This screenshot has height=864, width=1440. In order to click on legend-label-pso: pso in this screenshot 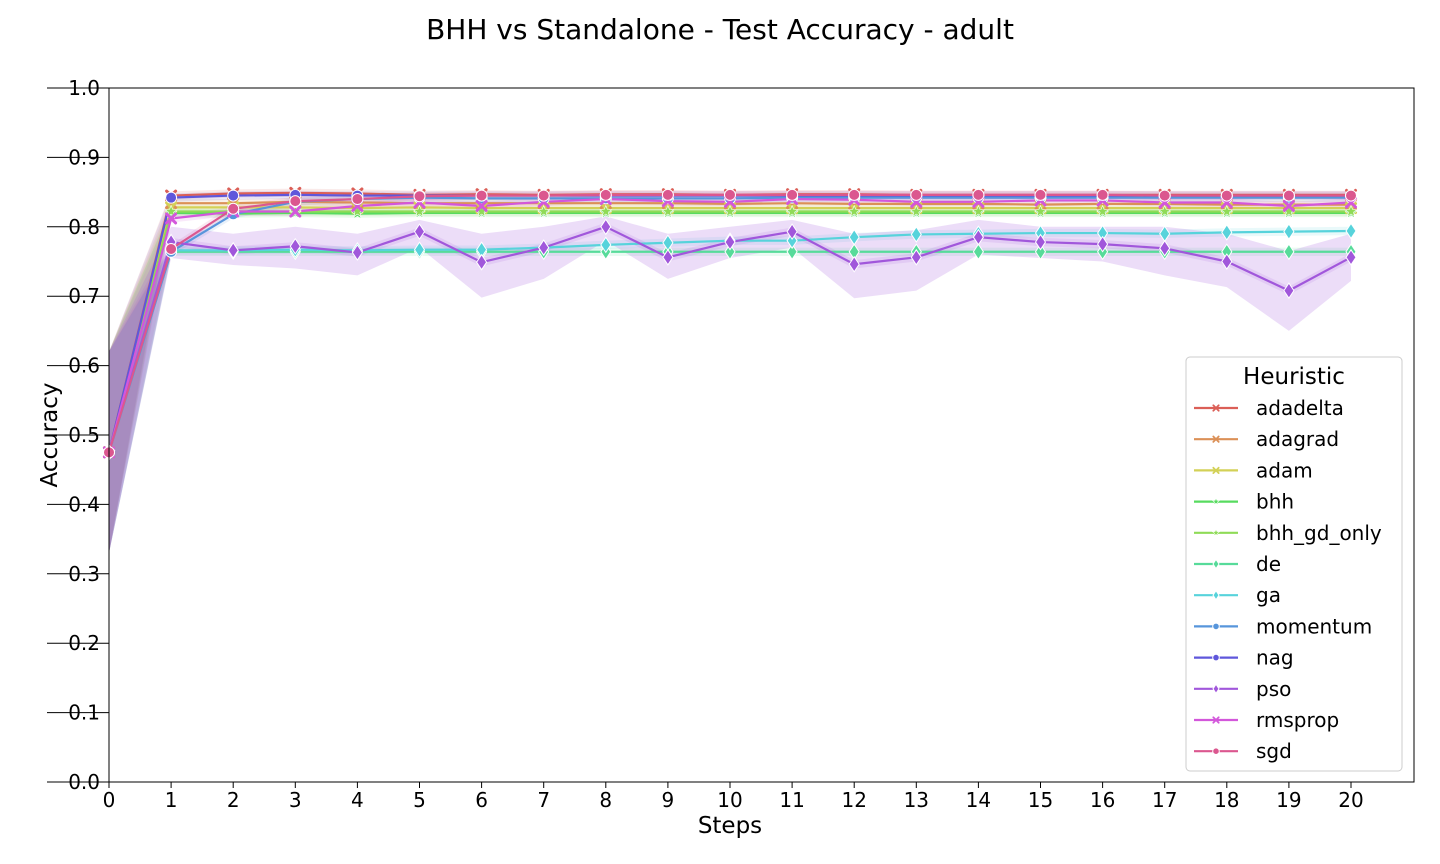, I will do `click(1273, 689)`.